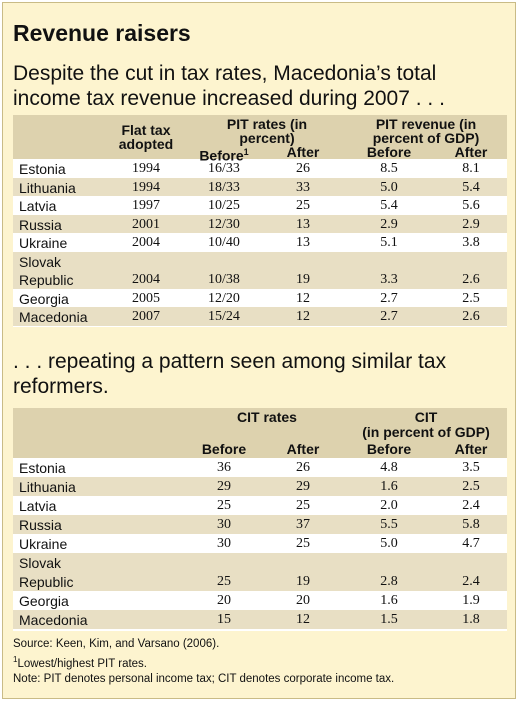  Describe the element at coordinates (146, 205) in the screenshot. I see `flat-tax-year: 1997` at that location.